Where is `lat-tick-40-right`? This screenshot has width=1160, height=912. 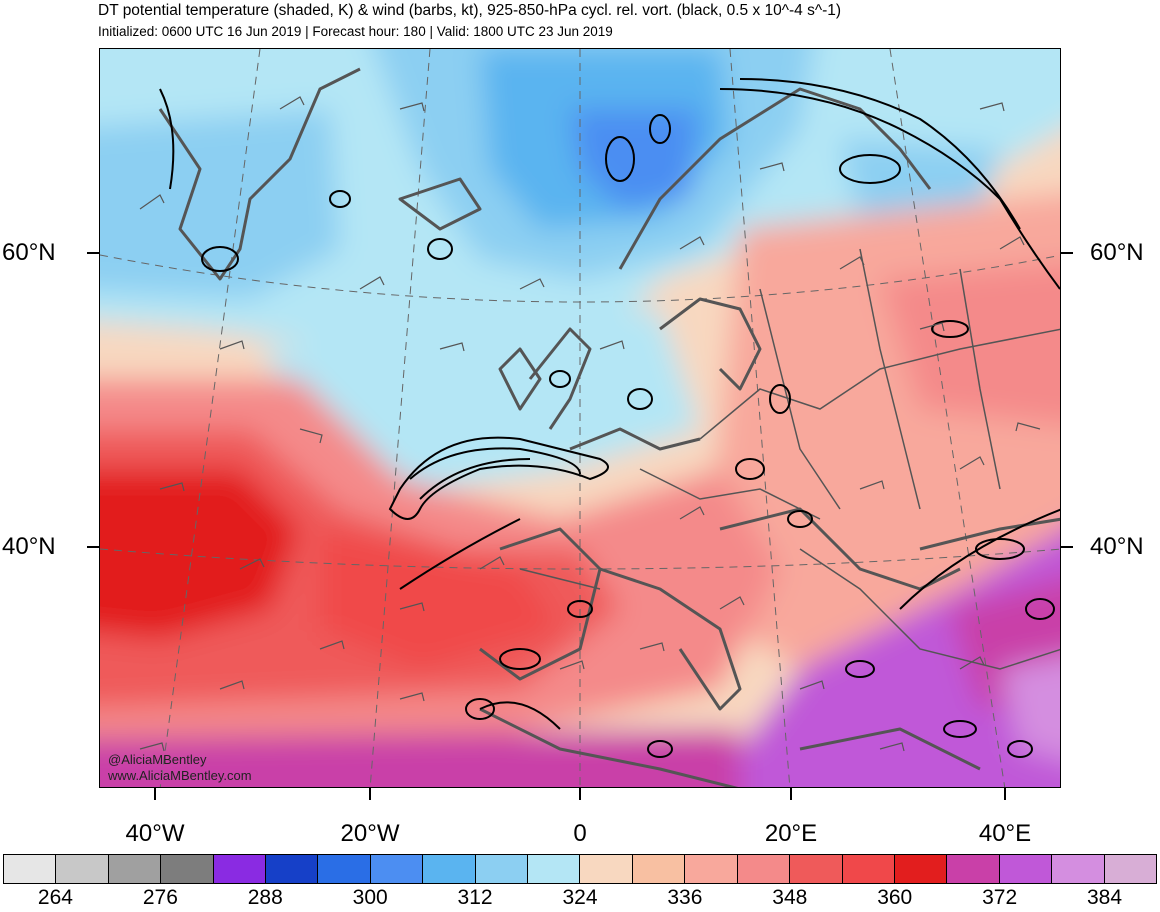
lat-tick-40-right is located at coordinates (1067, 547).